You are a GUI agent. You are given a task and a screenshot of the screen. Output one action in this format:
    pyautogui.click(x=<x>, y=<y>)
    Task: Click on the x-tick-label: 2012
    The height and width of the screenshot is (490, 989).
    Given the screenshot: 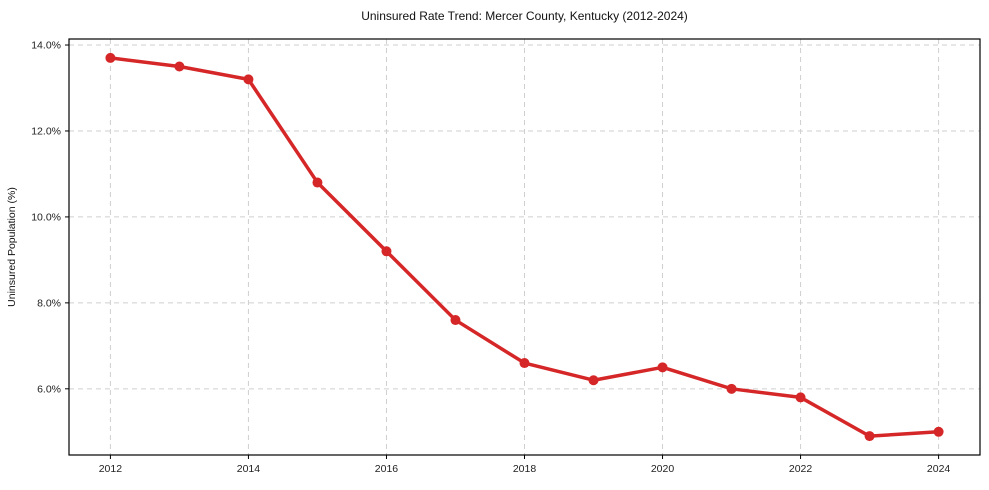 What is the action you would take?
    pyautogui.click(x=111, y=469)
    